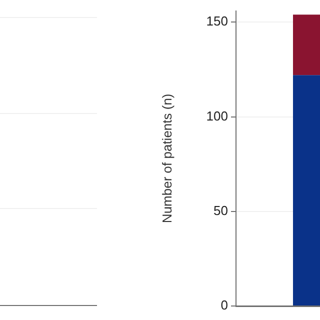 This screenshot has width=320, height=320. Describe the element at coordinates (224, 305) in the screenshot. I see `y-tick-label: 0` at that location.